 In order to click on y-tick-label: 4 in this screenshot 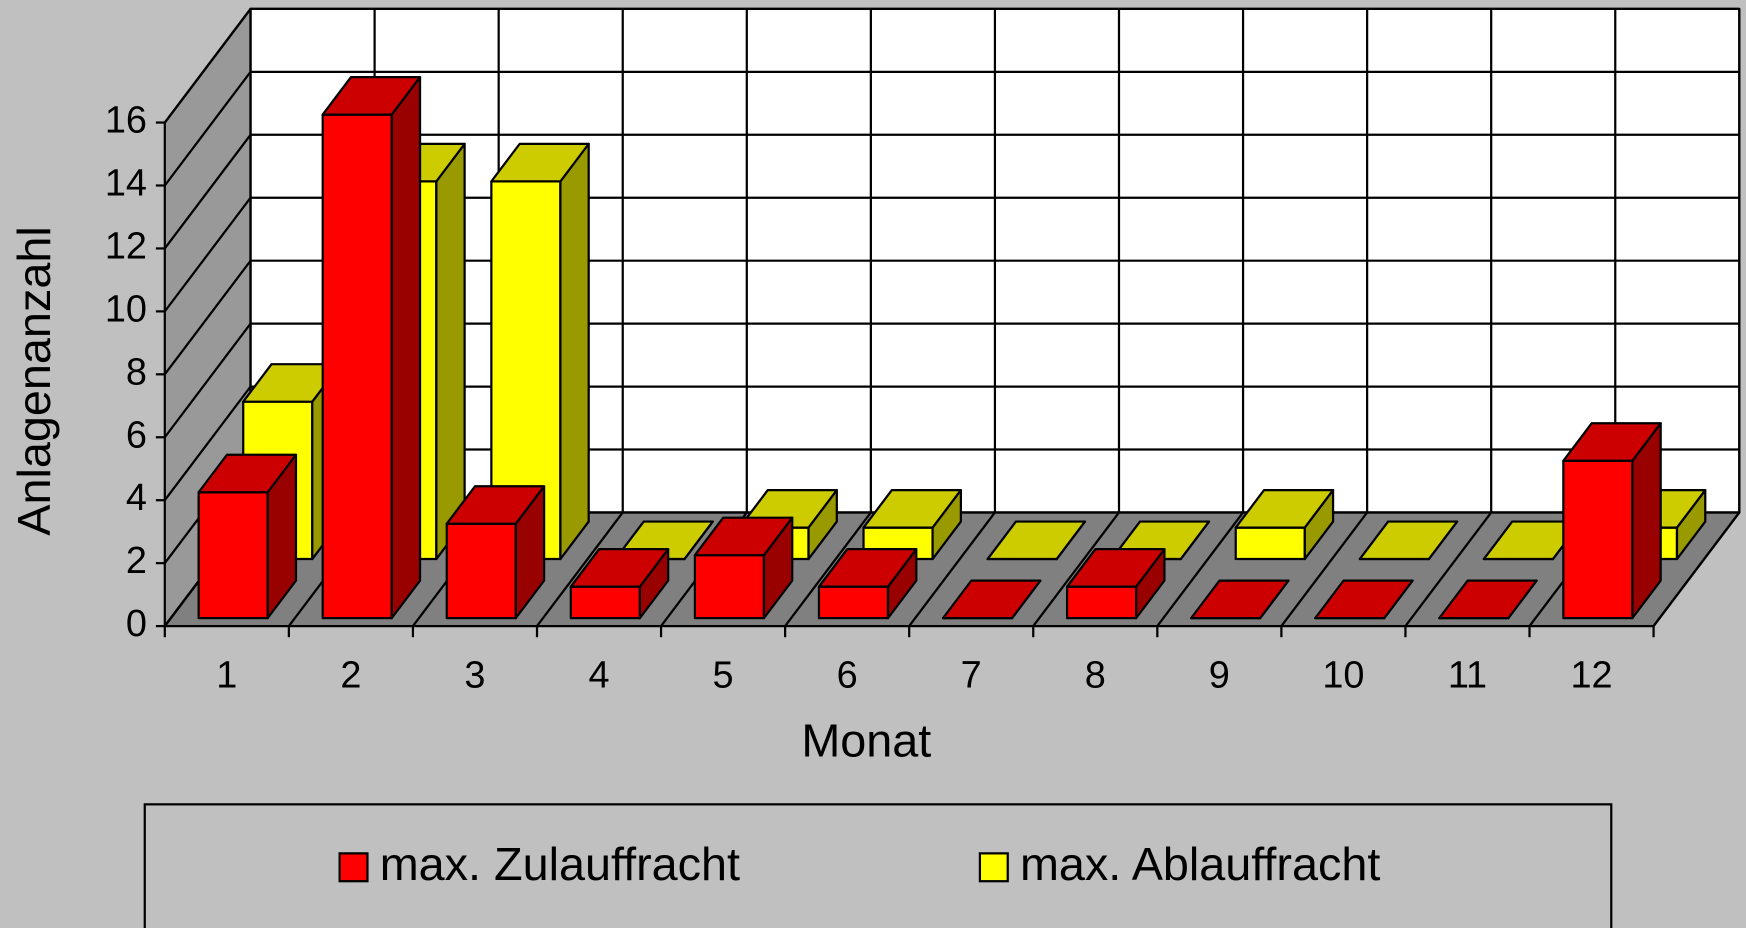, I will do `click(136, 498)`.